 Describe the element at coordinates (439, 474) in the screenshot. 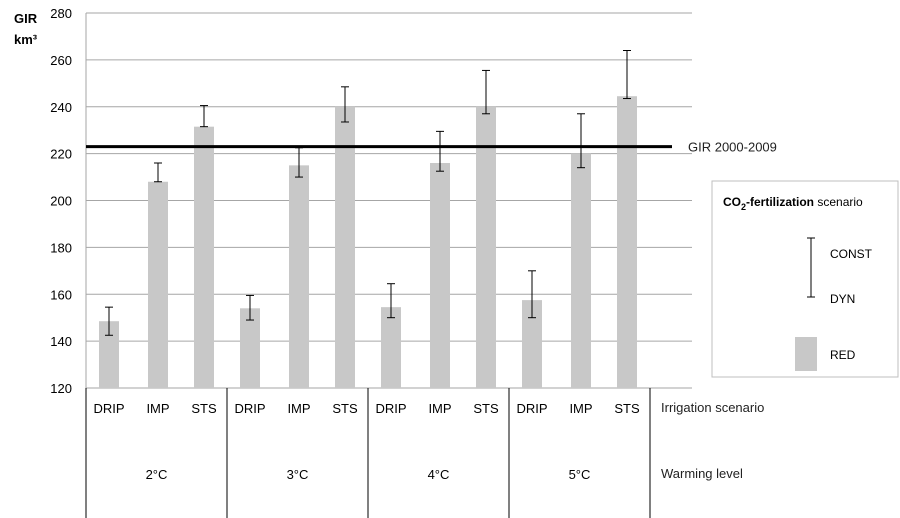

I see `warming-tick-label: 4°C` at that location.